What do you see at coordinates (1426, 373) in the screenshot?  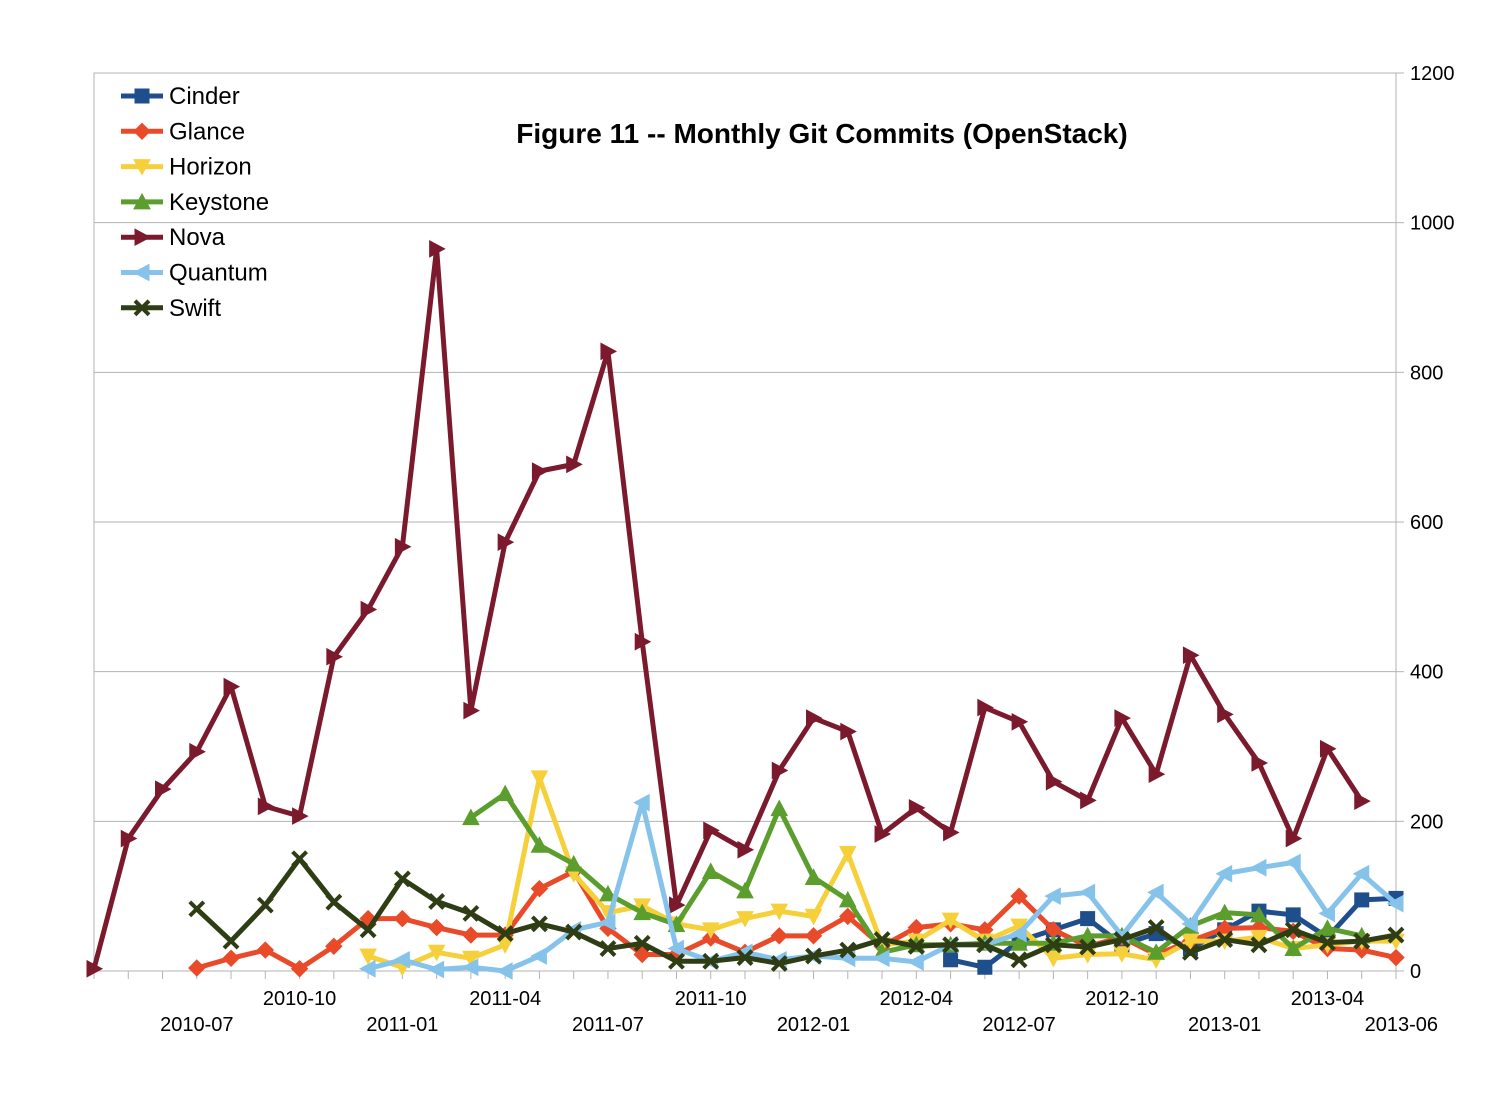 I see `y-tick-label: 800` at bounding box center [1426, 373].